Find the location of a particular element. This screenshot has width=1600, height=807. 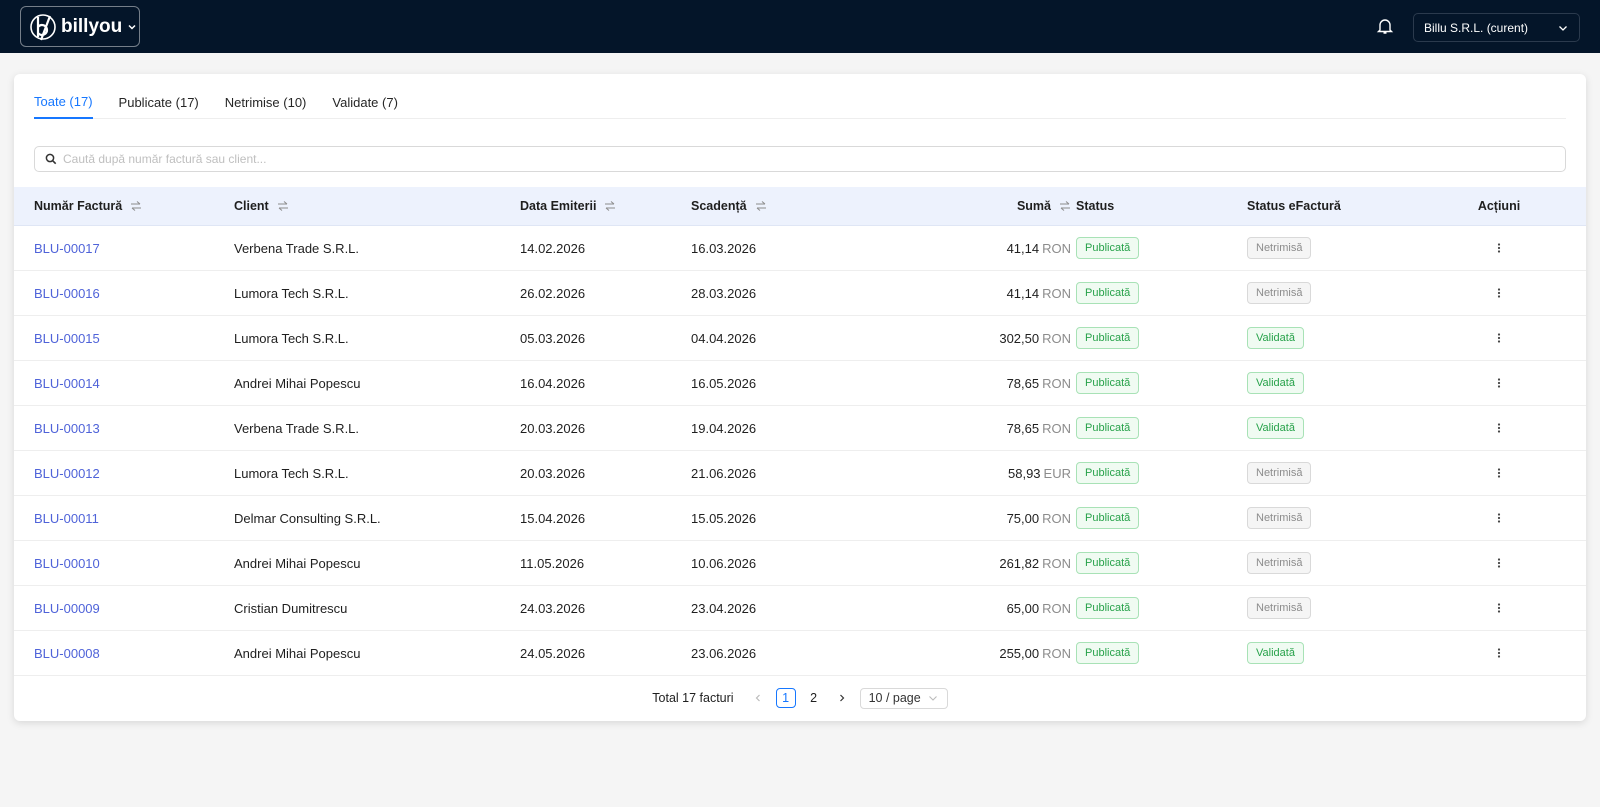

tab: Toate (17) is located at coordinates (63, 96).